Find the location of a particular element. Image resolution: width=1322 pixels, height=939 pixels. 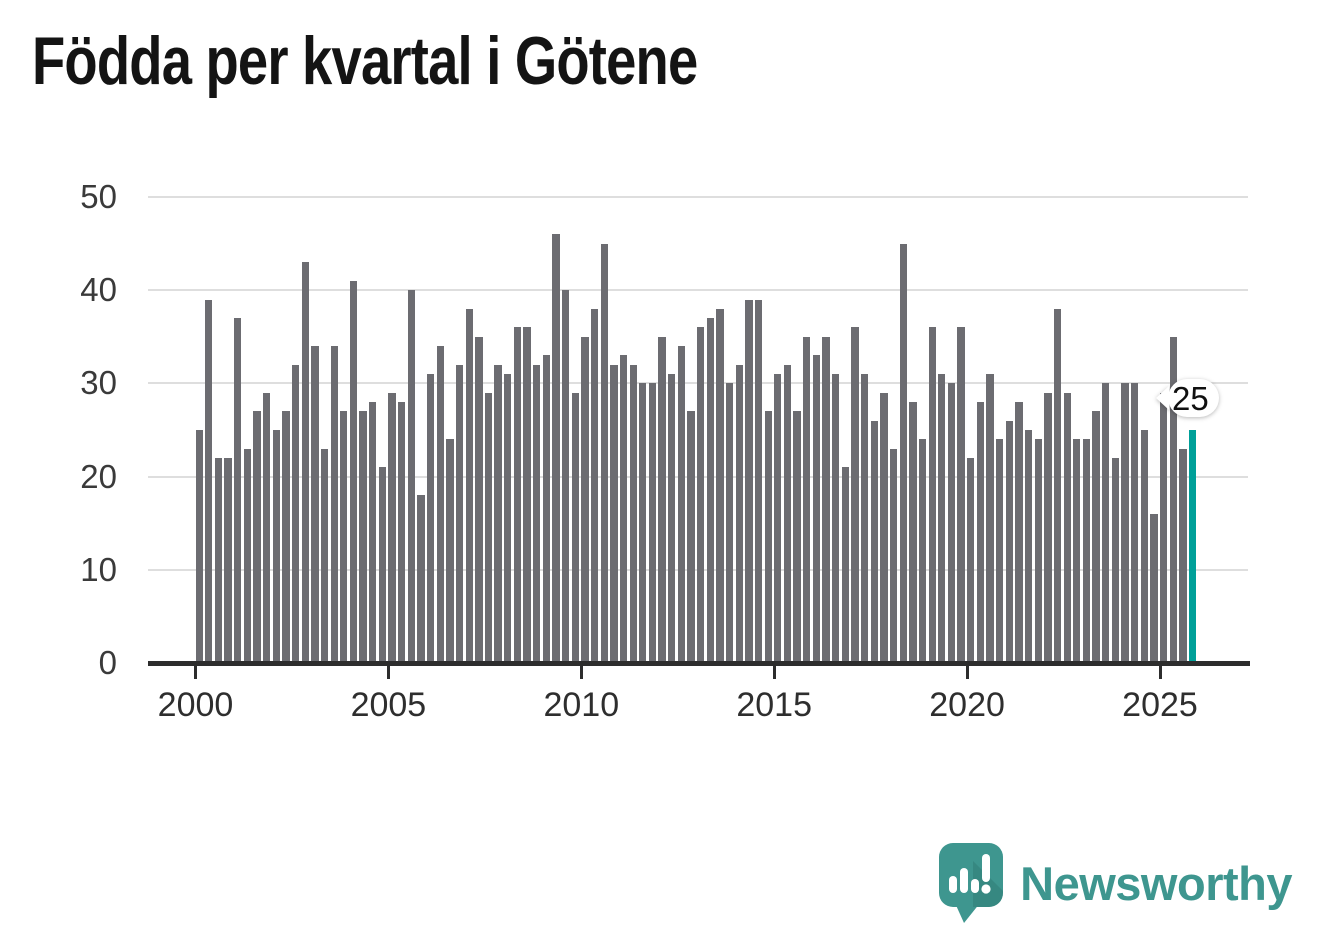

bar-2002-q4 is located at coordinates (305, 462).